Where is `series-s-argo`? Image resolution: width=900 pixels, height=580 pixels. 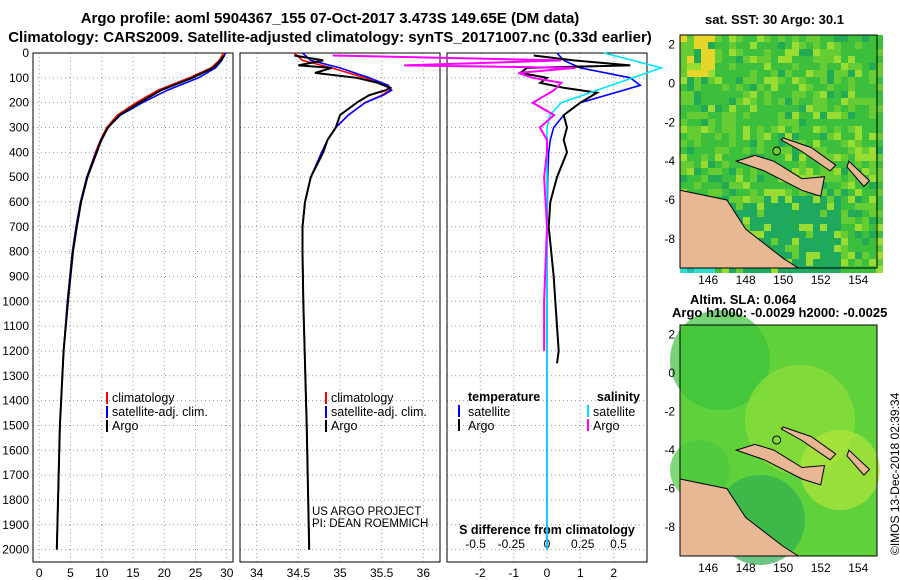 series-s-argo is located at coordinates (454, 202).